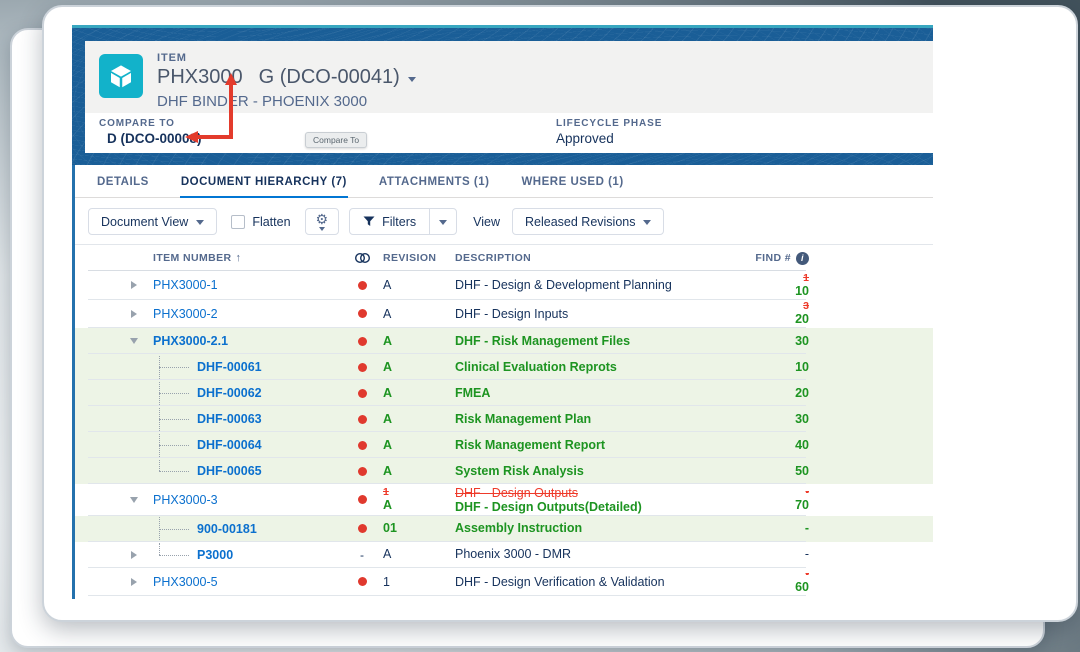  What do you see at coordinates (802, 444) in the screenshot?
I see `current-value: 40` at bounding box center [802, 444].